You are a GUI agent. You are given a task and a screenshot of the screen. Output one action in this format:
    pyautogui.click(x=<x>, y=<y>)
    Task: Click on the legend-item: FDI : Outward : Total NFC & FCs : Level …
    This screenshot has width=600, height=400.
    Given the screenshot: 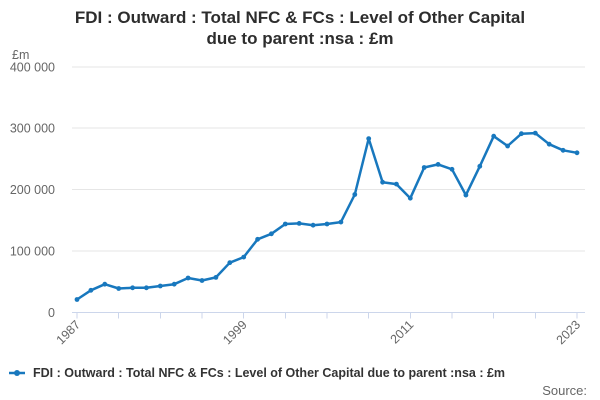 What is the action you would take?
    pyautogui.click(x=256, y=373)
    